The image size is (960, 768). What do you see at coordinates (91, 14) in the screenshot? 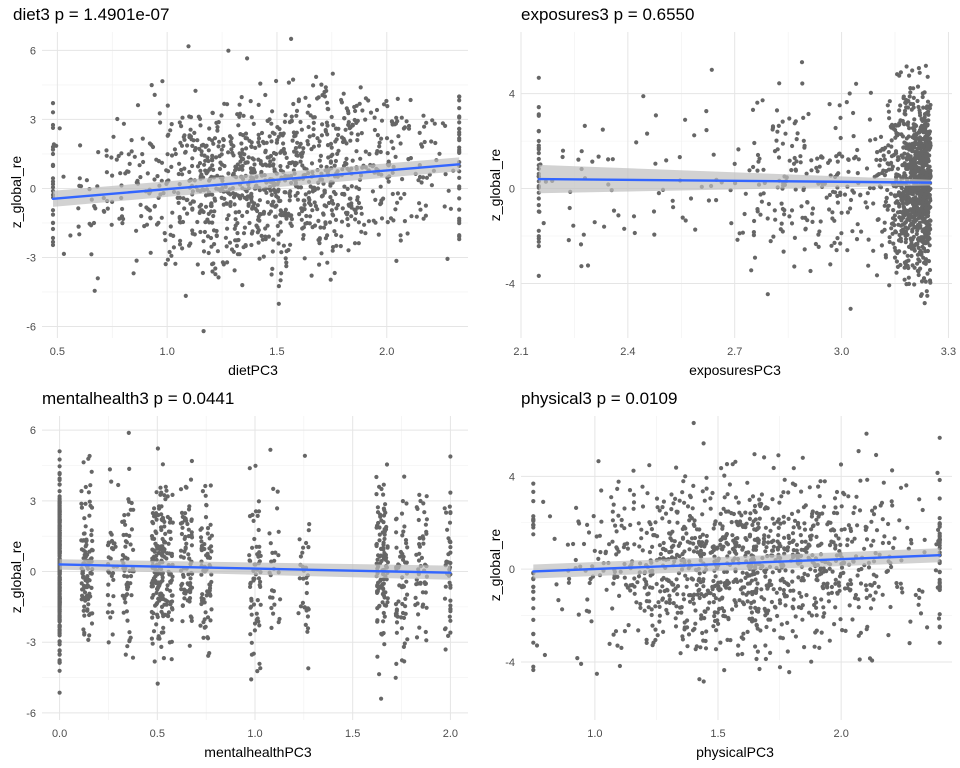
I see `panel-title: diet3 p = 1.4901e-07` at bounding box center [91, 14].